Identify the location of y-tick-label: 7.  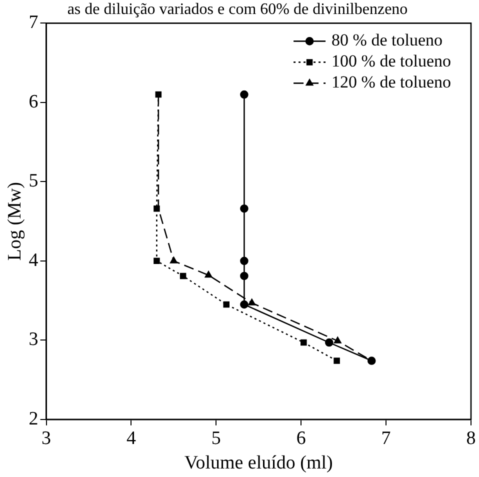
(33, 23).